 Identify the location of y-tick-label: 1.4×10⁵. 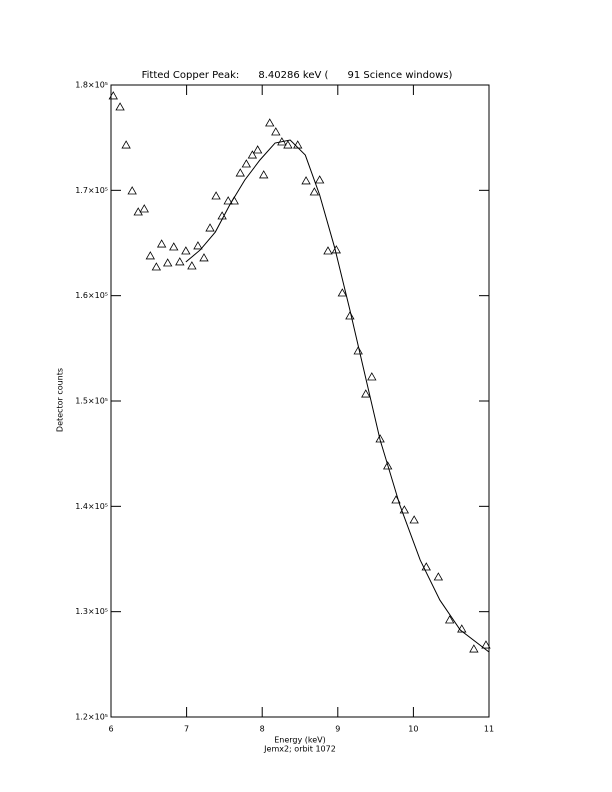
(91, 506).